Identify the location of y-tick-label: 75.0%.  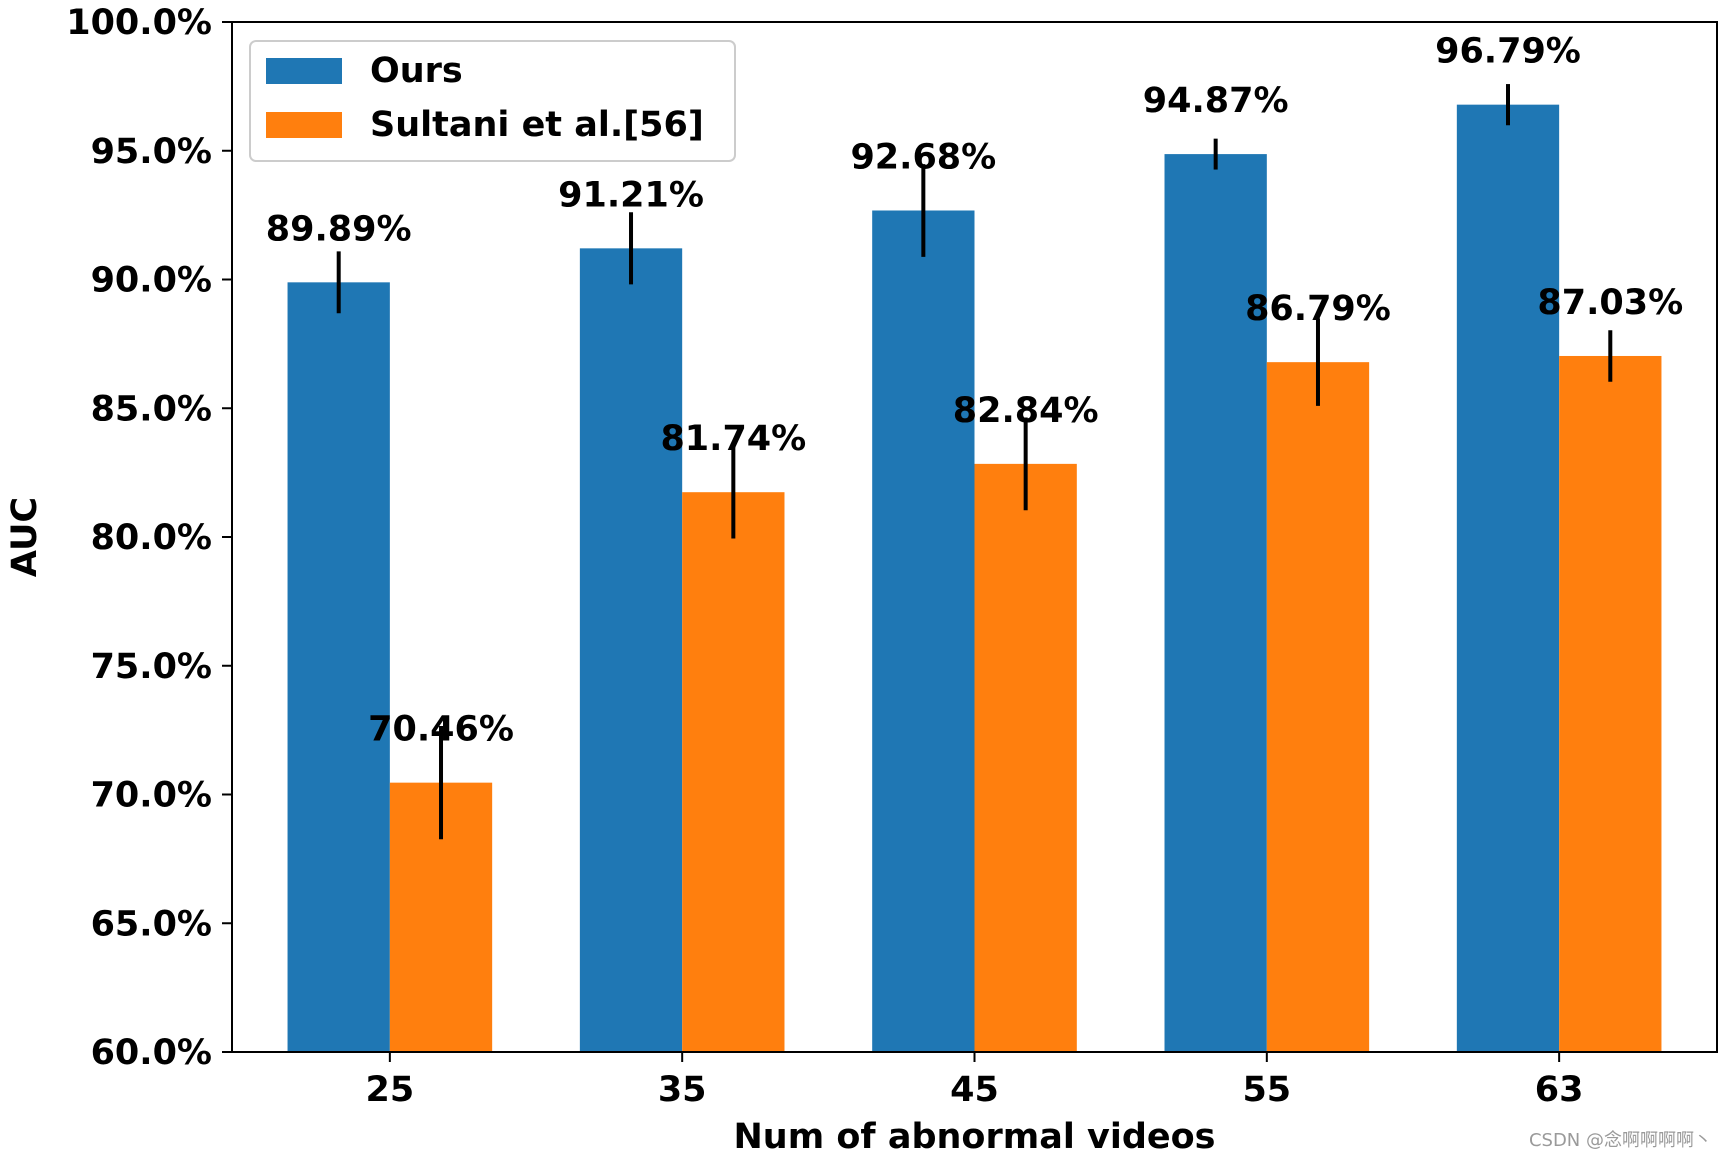
(151, 667).